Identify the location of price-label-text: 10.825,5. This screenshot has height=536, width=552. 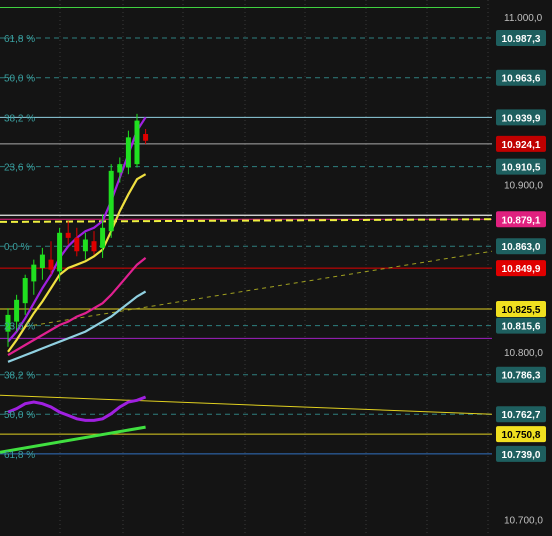
(521, 310).